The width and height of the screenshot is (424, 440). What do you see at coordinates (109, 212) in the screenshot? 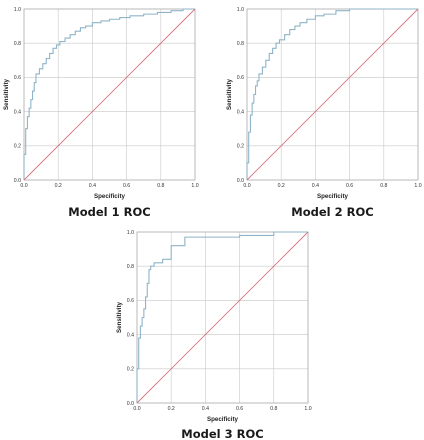
I see `chart-title: Model 1 ROC` at bounding box center [109, 212].